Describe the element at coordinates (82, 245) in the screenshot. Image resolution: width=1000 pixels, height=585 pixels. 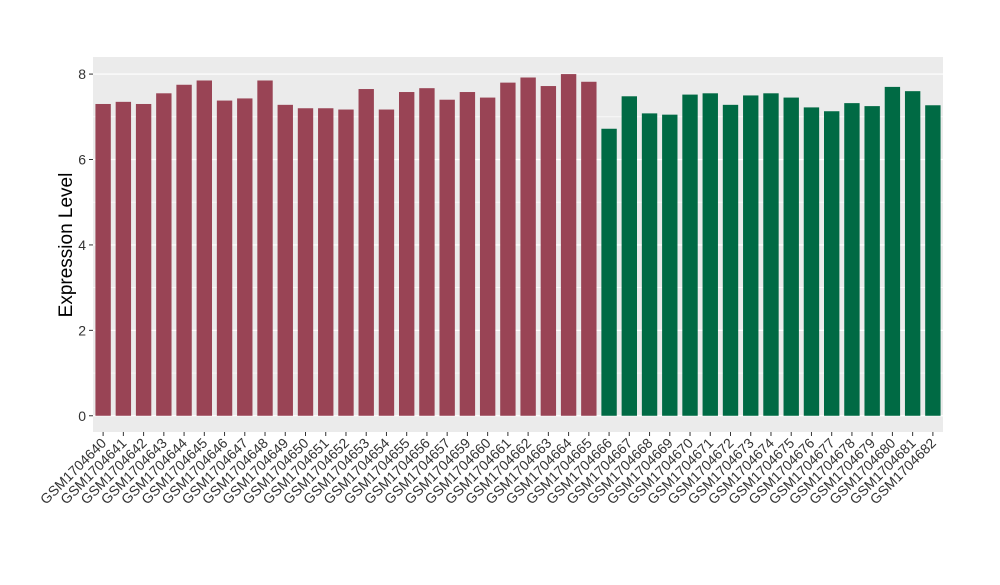
I see `y-tick-label: 4` at that location.